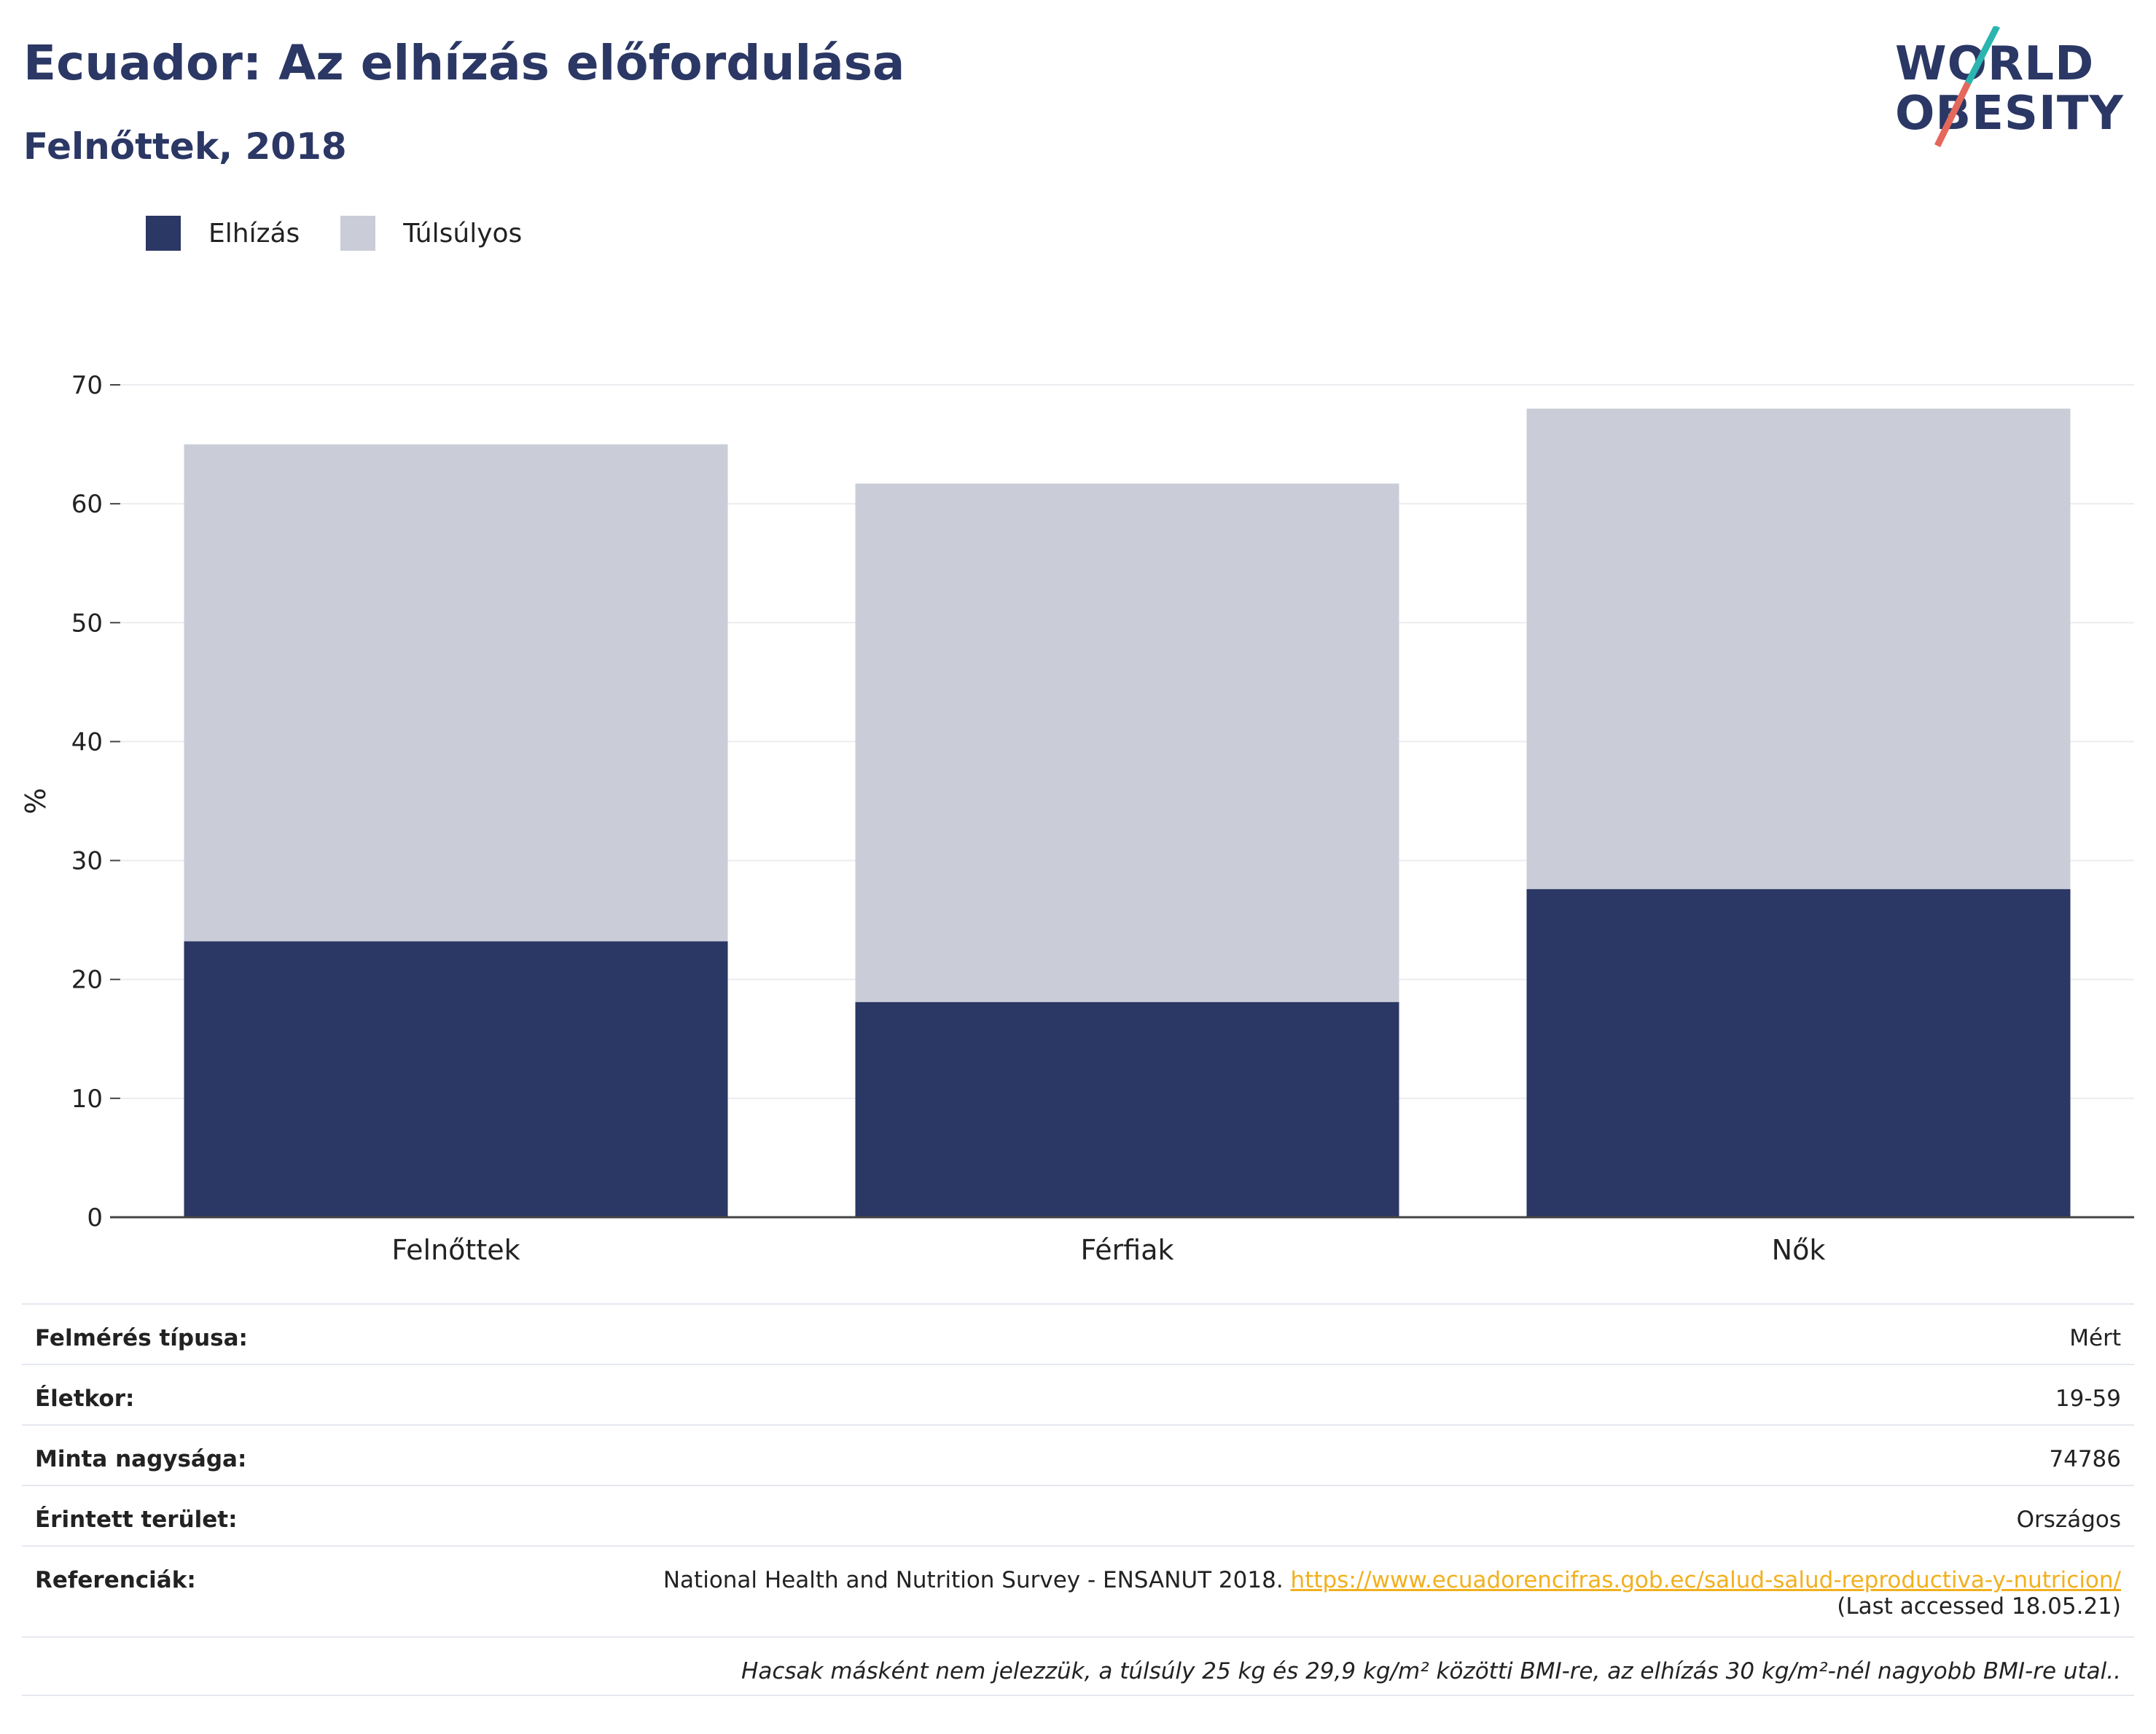 This screenshot has width=2156, height=1734. Describe the element at coordinates (464, 63) in the screenshot. I see `page-title: Ecuador: Az elhízás előfordulása` at that location.